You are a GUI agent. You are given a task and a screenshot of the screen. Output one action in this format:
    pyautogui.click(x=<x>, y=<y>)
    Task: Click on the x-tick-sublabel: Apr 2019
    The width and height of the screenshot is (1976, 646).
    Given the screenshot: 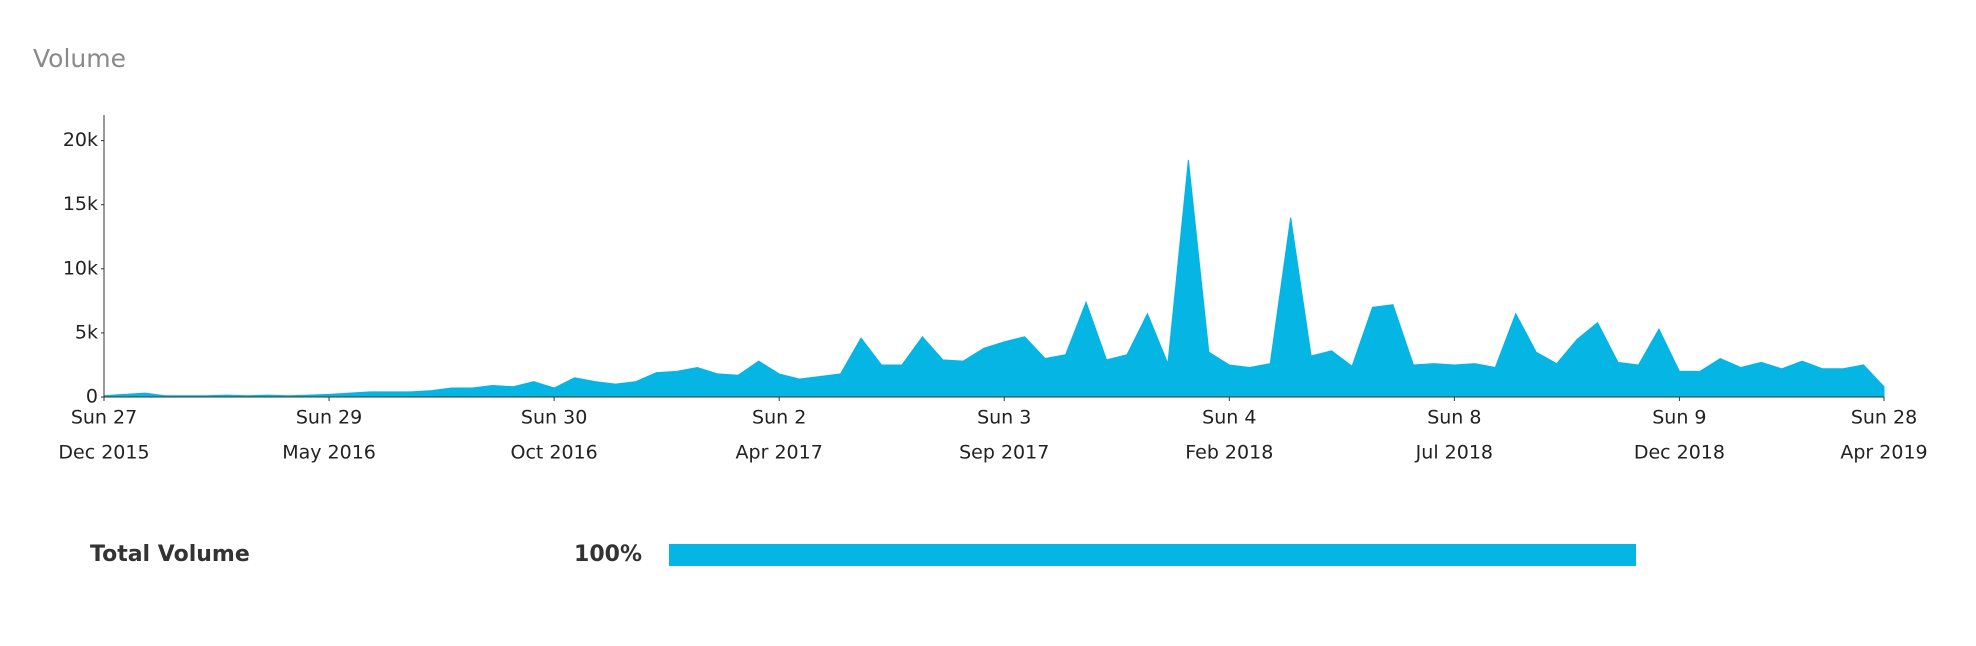 What is the action you would take?
    pyautogui.click(x=1883, y=453)
    